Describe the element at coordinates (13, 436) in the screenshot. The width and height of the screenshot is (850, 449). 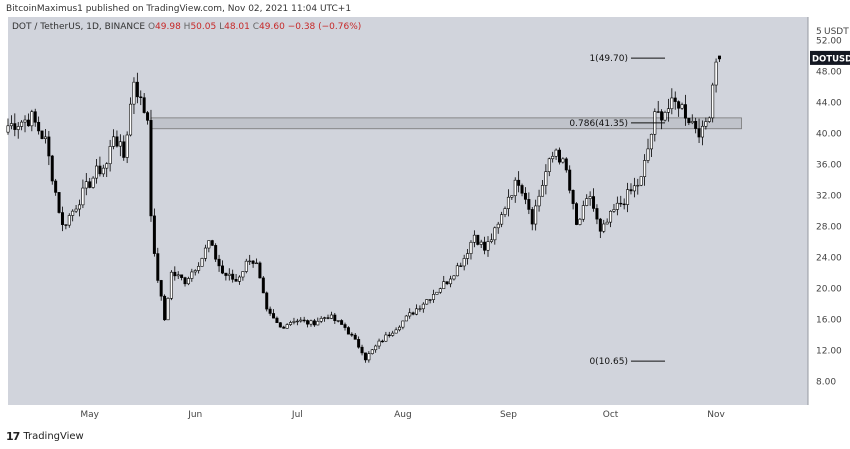
I see `tradingview-logo-icon: 17` at that location.